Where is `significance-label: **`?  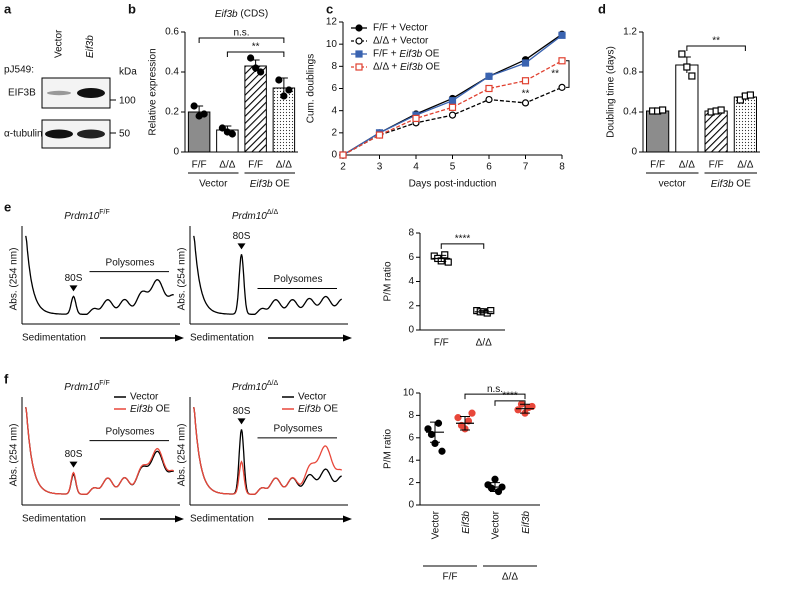
significance-label: ** is located at coordinates (256, 47).